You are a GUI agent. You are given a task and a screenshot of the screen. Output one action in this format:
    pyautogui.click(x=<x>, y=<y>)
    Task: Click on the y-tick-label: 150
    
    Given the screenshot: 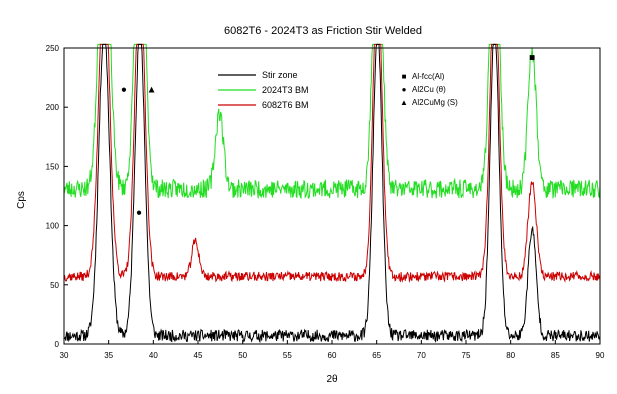 What is the action you would take?
    pyautogui.click(x=53, y=166)
    